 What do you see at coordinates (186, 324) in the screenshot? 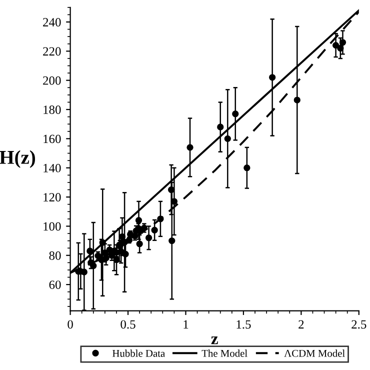
I see `x-tick-label: 1` at bounding box center [186, 324].